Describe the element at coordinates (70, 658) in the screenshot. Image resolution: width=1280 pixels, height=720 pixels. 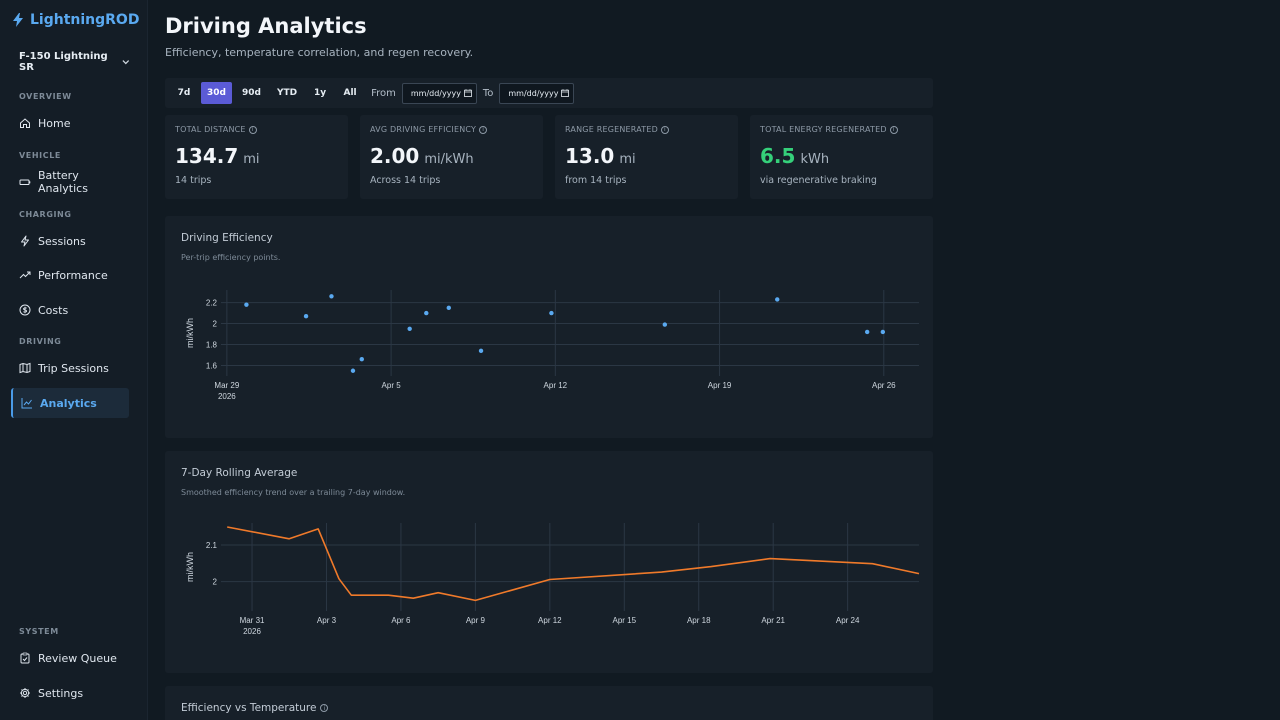
I see `sidebar-item-review-queue: Review Queue` at that location.